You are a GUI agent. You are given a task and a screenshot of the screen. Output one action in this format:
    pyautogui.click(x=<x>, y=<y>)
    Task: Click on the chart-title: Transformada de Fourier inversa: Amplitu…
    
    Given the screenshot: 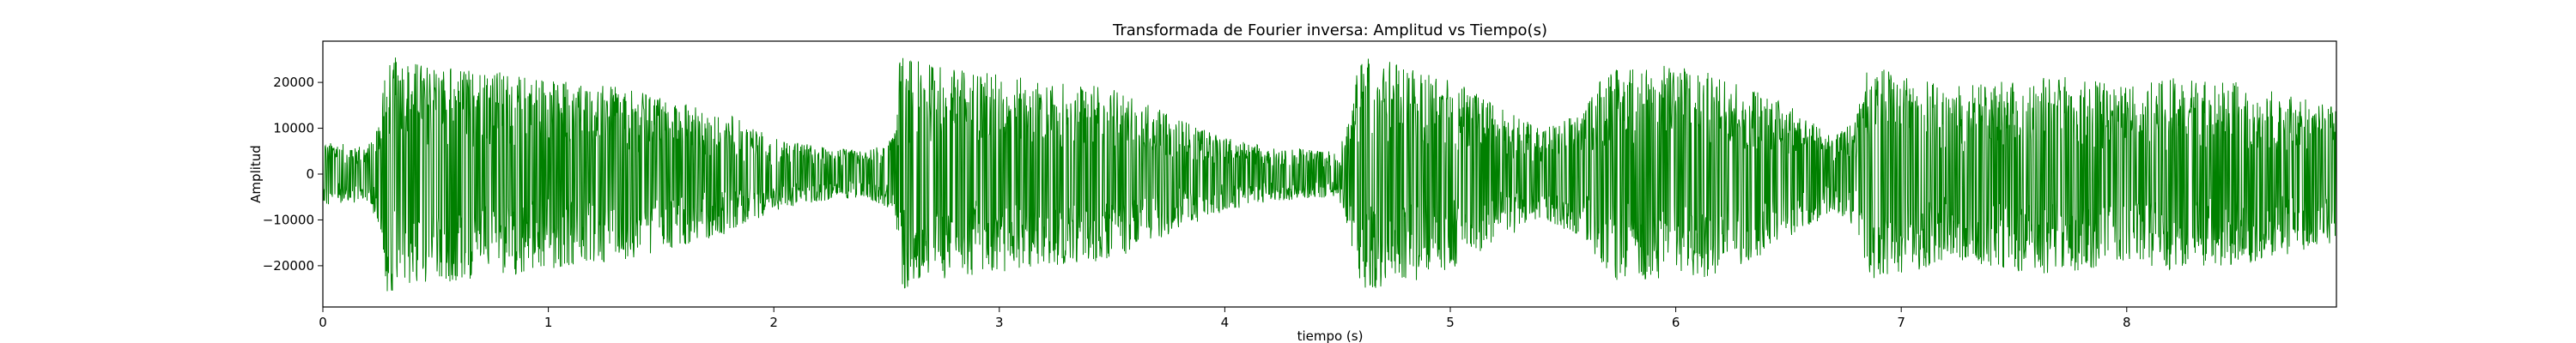 What is the action you would take?
    pyautogui.click(x=1330, y=30)
    